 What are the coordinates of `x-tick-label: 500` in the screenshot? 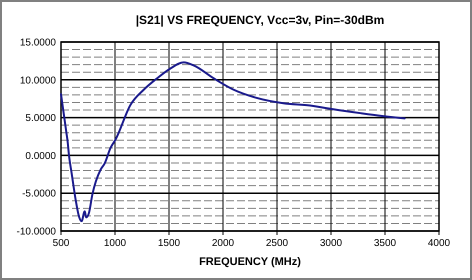 It's located at (61, 243).